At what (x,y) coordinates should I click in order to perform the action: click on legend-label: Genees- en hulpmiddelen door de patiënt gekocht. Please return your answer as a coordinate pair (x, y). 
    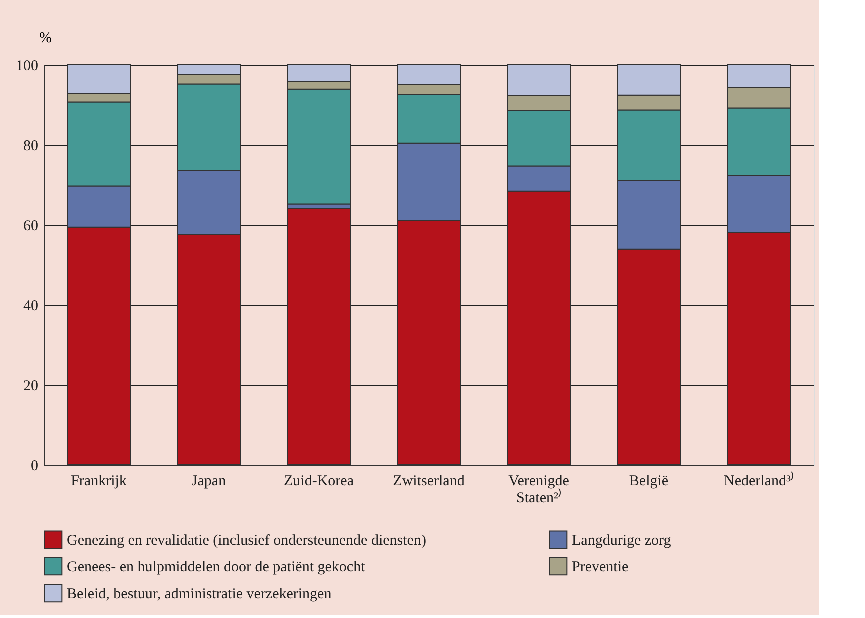
    Looking at the image, I should click on (216, 568).